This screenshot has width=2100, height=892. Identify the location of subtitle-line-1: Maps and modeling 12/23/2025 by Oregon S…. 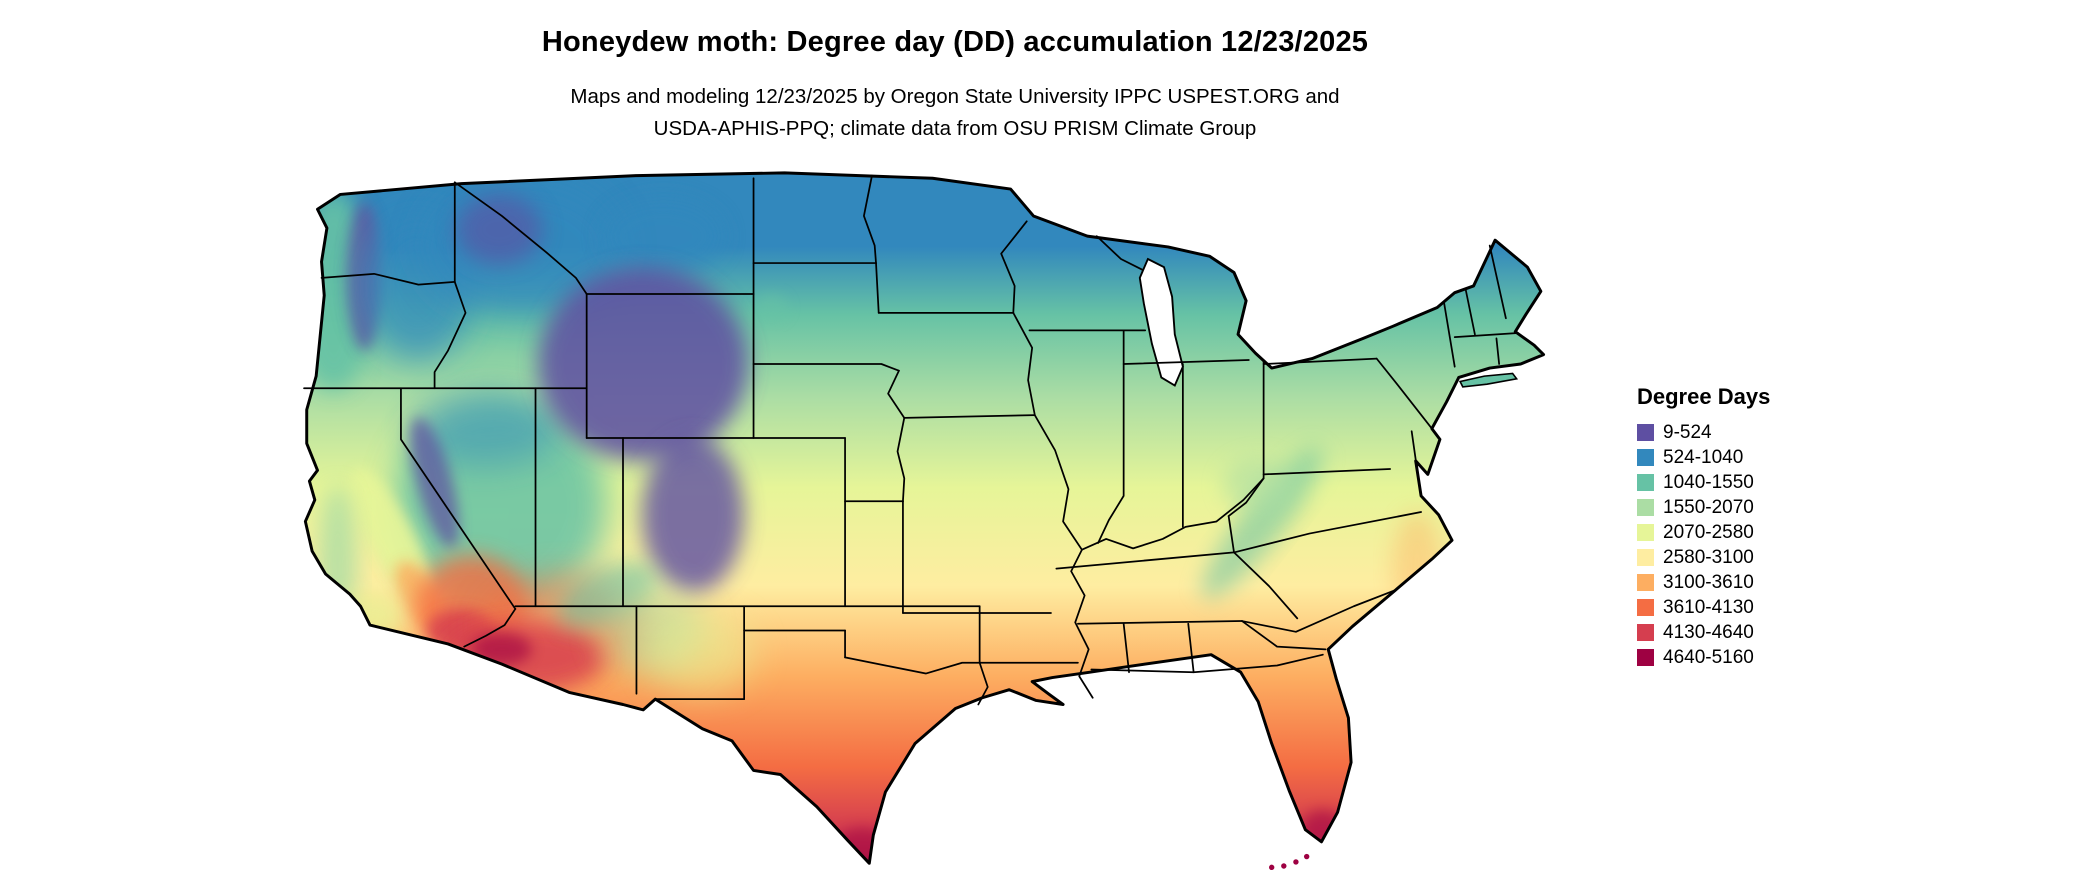
(955, 96).